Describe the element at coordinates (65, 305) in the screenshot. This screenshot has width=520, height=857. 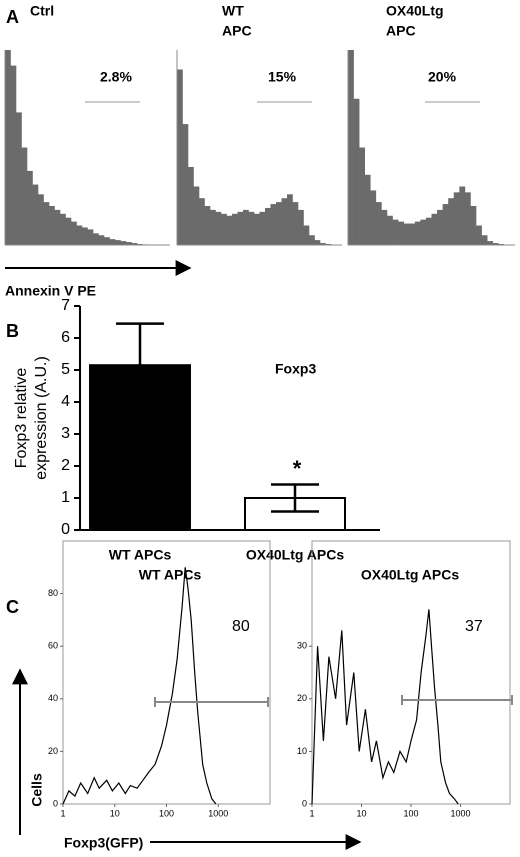
I see `y-tick-label: 7` at that location.